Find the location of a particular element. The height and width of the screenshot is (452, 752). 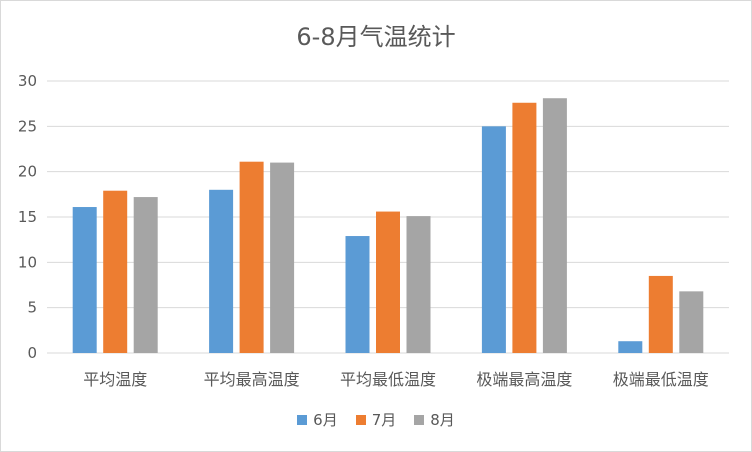

x-category-label: 平均温度 is located at coordinates (115, 379).